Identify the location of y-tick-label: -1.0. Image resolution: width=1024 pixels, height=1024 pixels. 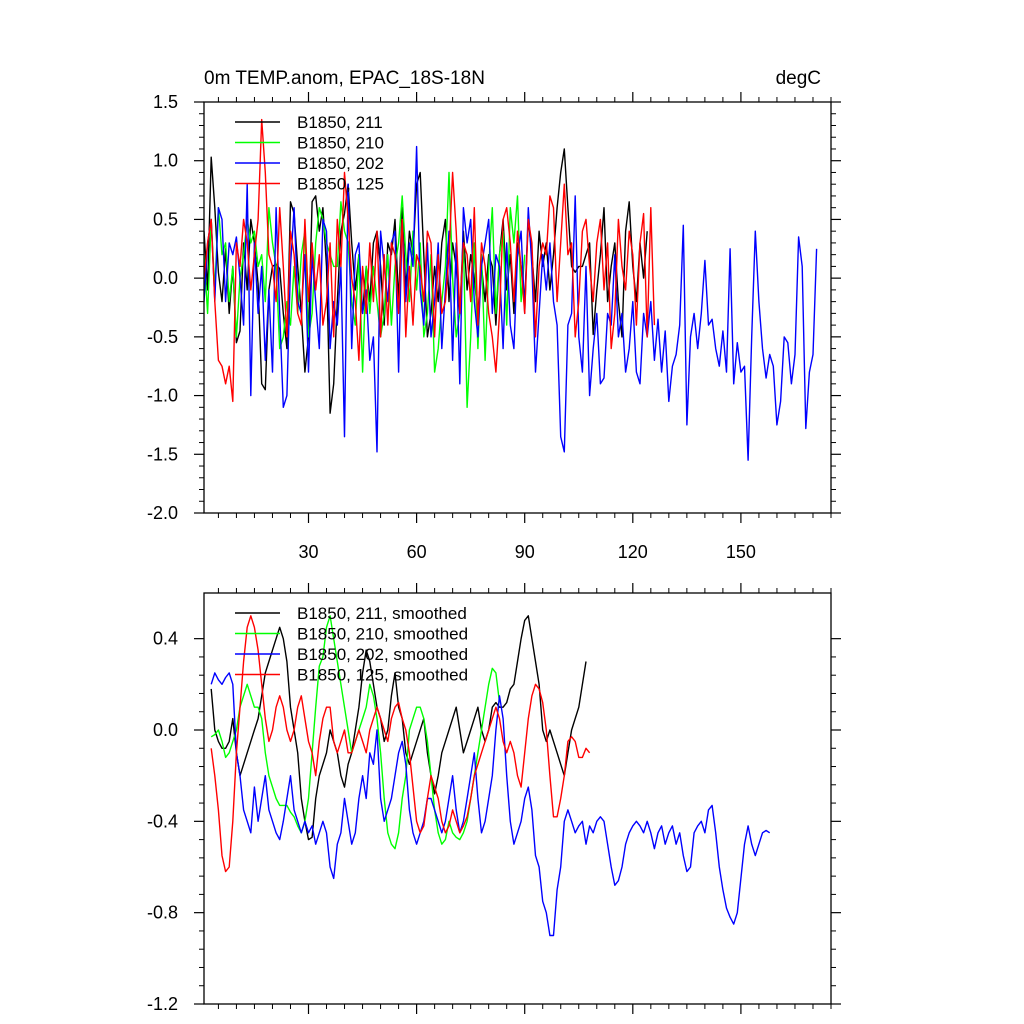
(162, 396).